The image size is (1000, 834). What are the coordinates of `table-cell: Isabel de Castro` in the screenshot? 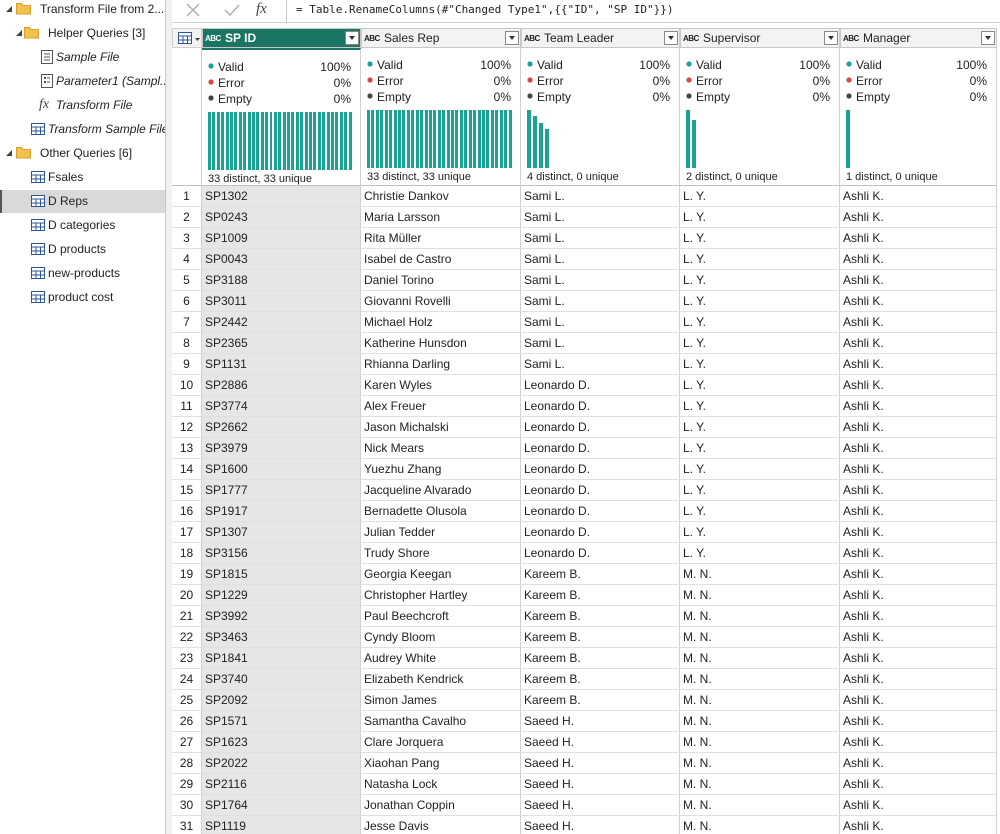 It's located at (441, 259).